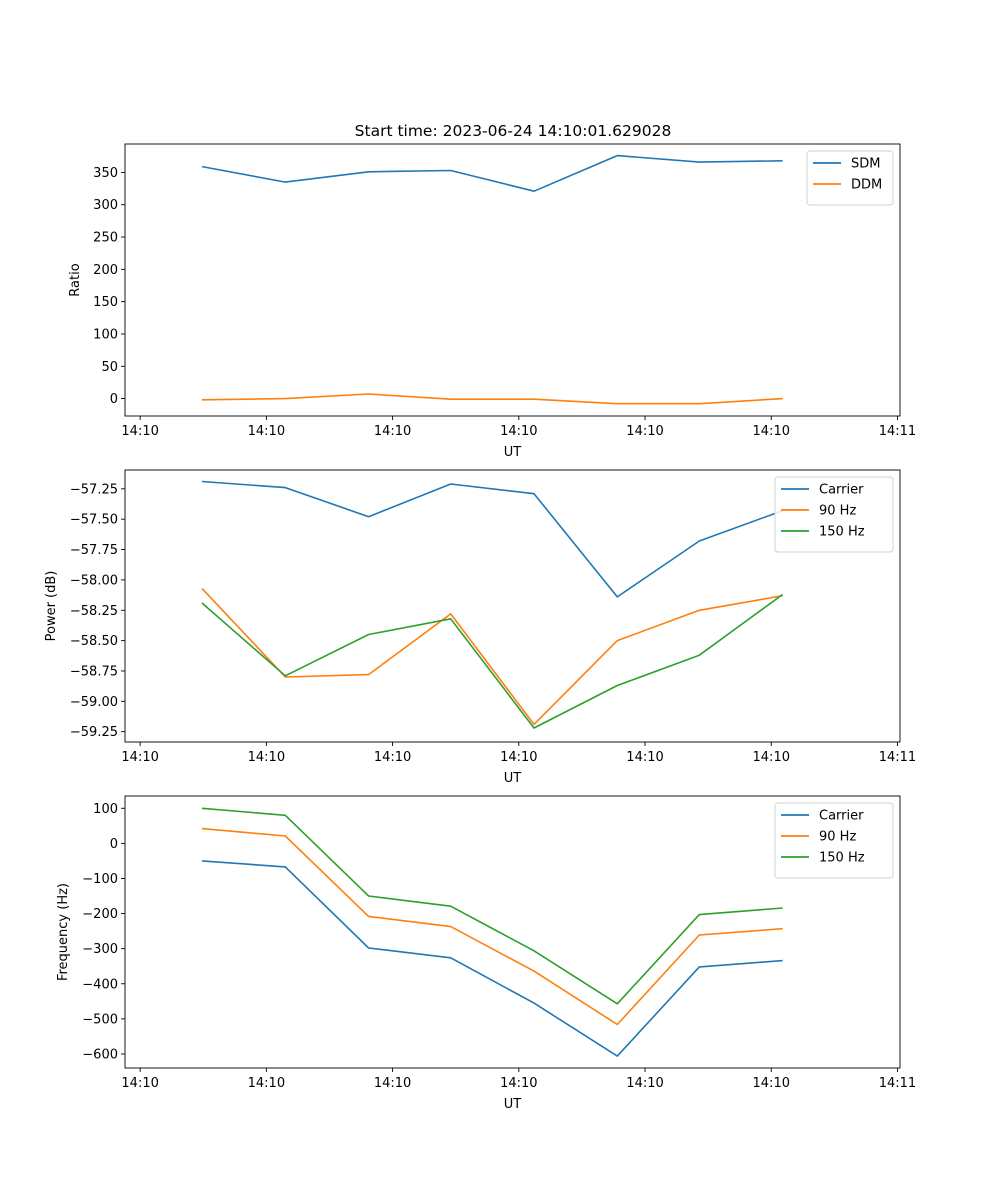  What do you see at coordinates (94, 671) in the screenshot?
I see `y-tick-label: −58.75` at bounding box center [94, 671].